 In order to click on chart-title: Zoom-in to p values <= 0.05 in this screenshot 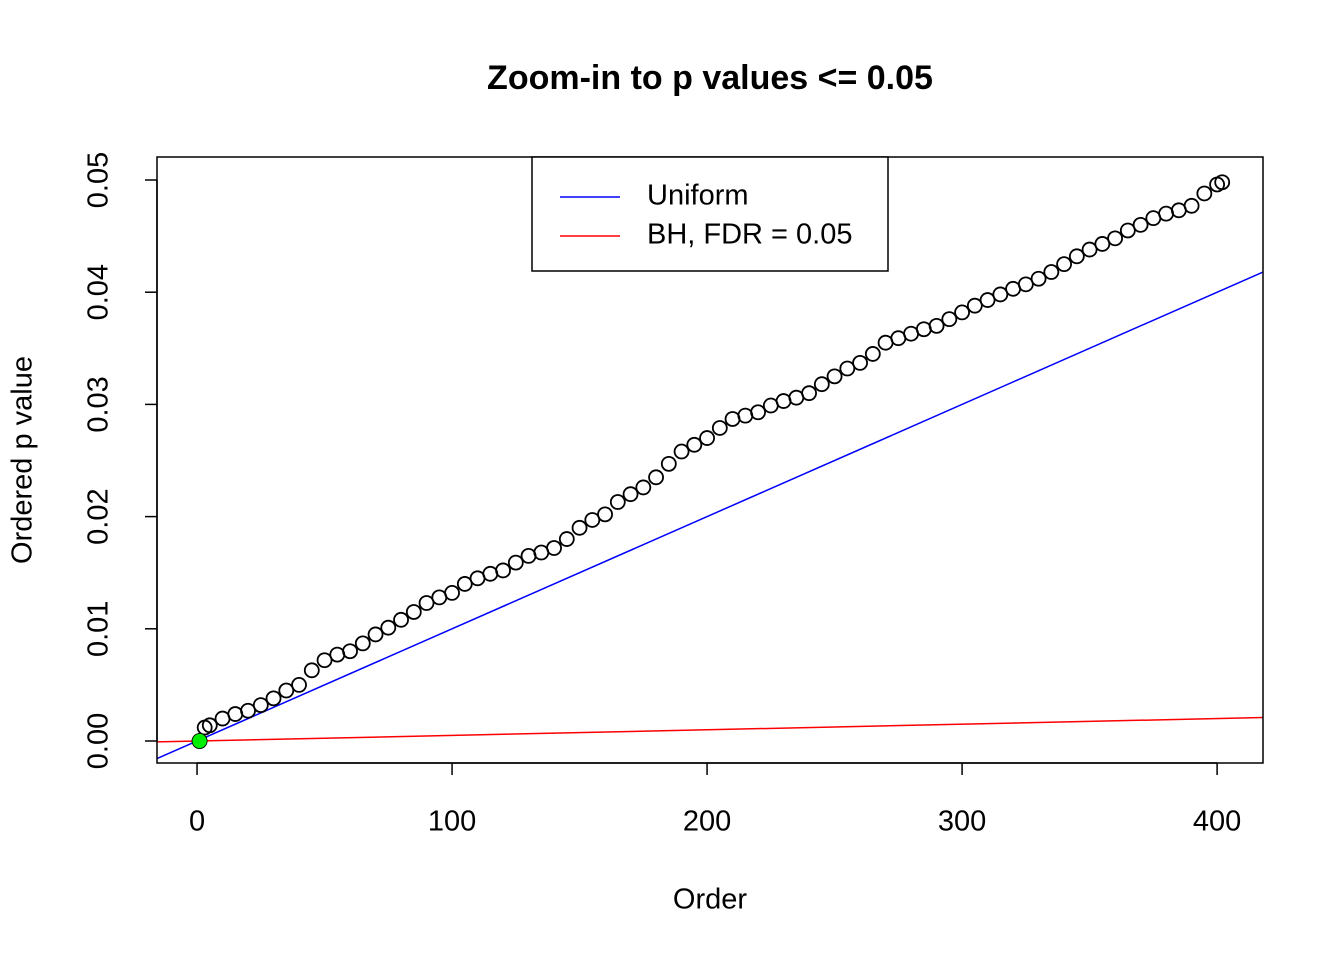, I will do `click(710, 78)`.